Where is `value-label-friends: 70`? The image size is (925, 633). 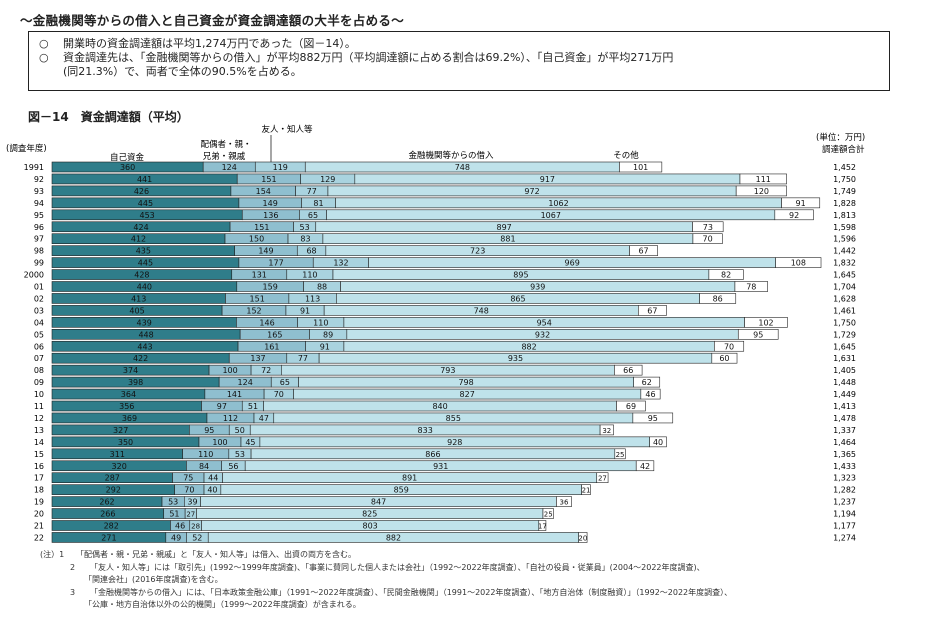
value-label-friends: 70 is located at coordinates (279, 394).